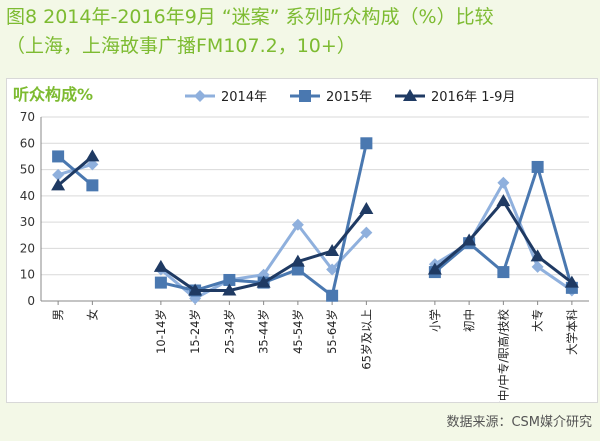 The image size is (600, 441). I want to click on y-tick-label: 0, so click(31, 301).